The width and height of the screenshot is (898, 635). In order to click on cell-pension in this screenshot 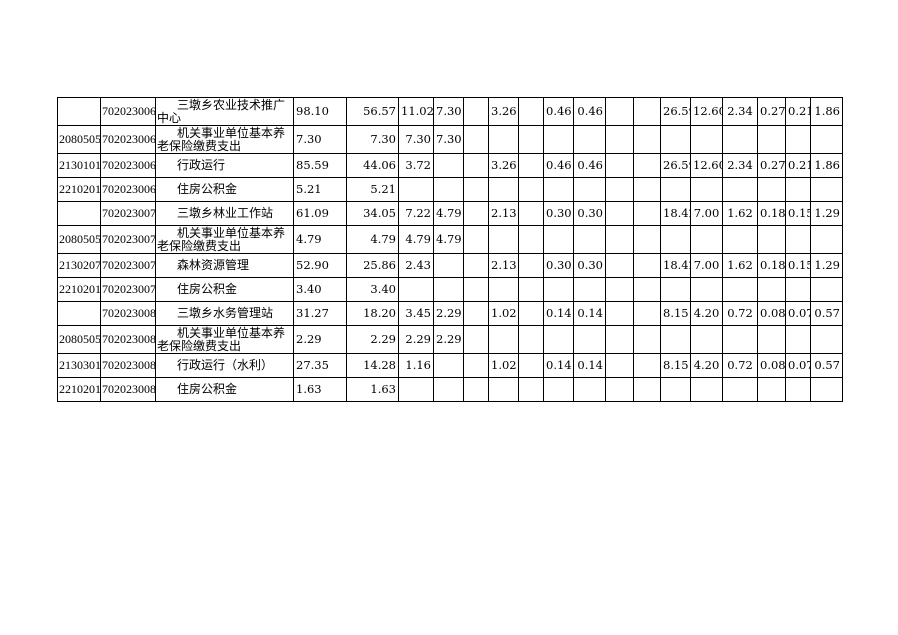, I will do `click(448, 165)`.